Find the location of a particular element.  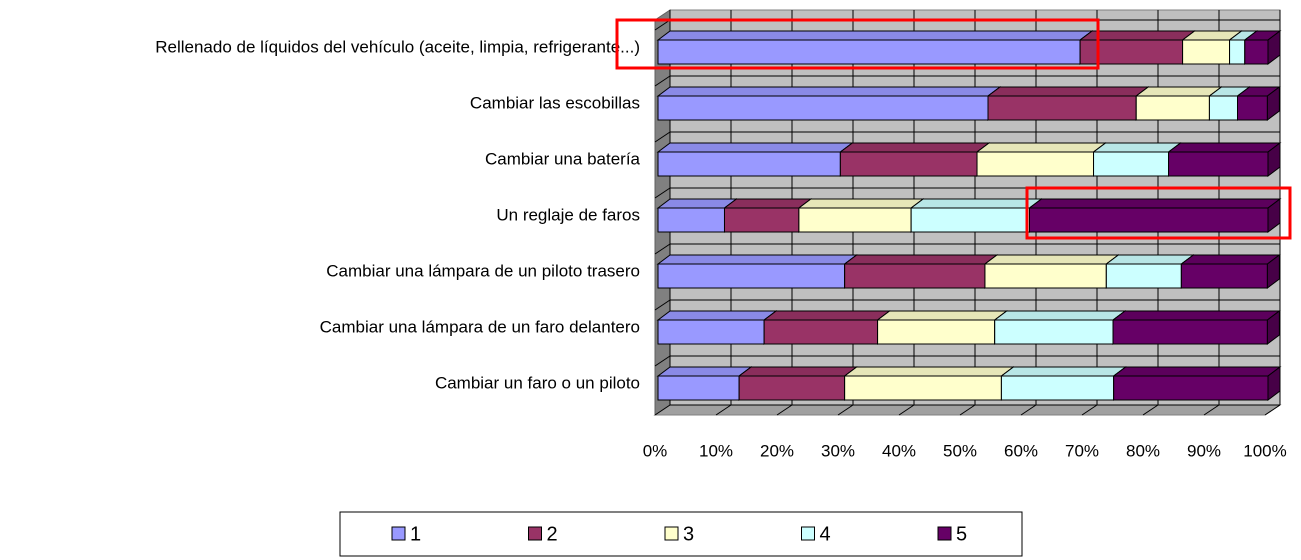

legend-label: 3 is located at coordinates (688, 534).